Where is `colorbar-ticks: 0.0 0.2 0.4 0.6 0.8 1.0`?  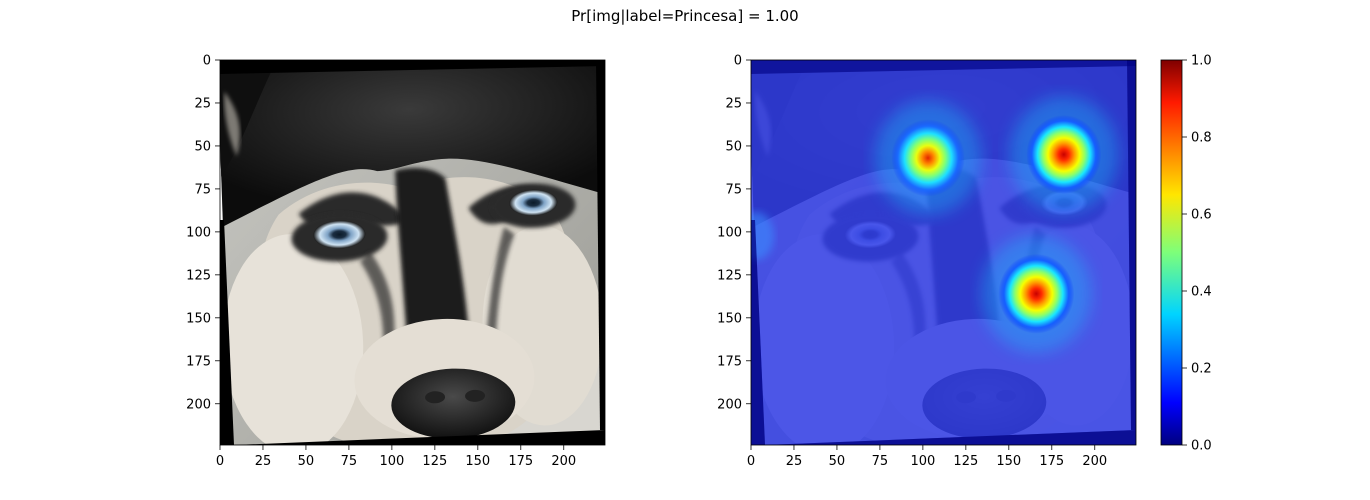
colorbar-ticks: 0.0 0.2 0.4 0.6 0.8 1.0 is located at coordinates (1197, 254).